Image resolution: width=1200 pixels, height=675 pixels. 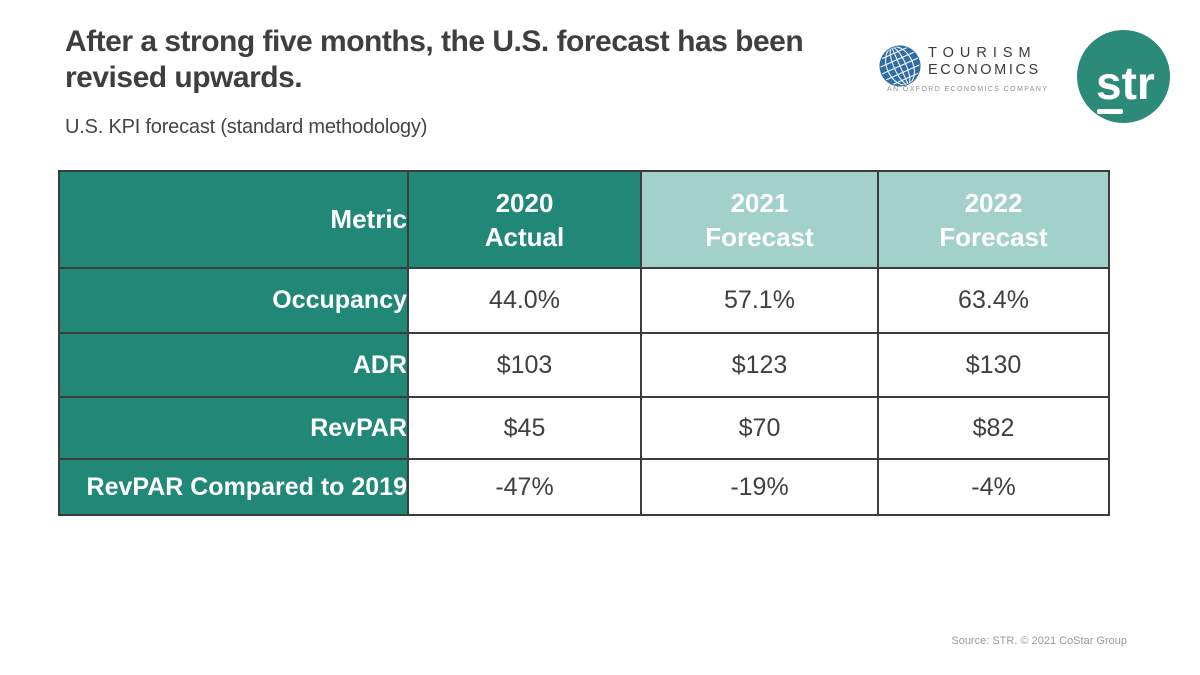 I want to click on row-label: ADR, so click(x=233, y=365).